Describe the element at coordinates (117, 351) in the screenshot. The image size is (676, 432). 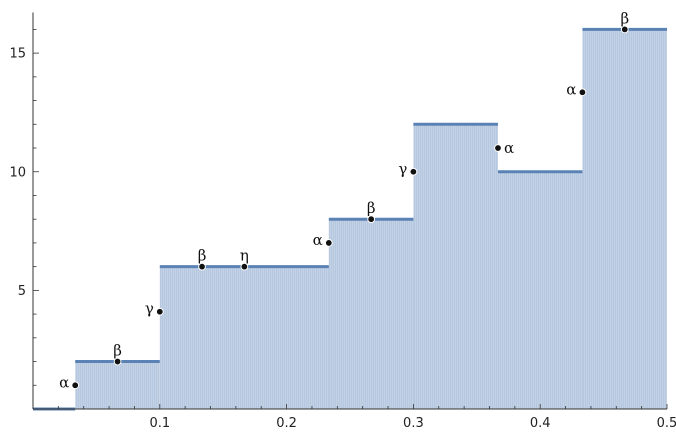
I see `point-label-1: β` at that location.